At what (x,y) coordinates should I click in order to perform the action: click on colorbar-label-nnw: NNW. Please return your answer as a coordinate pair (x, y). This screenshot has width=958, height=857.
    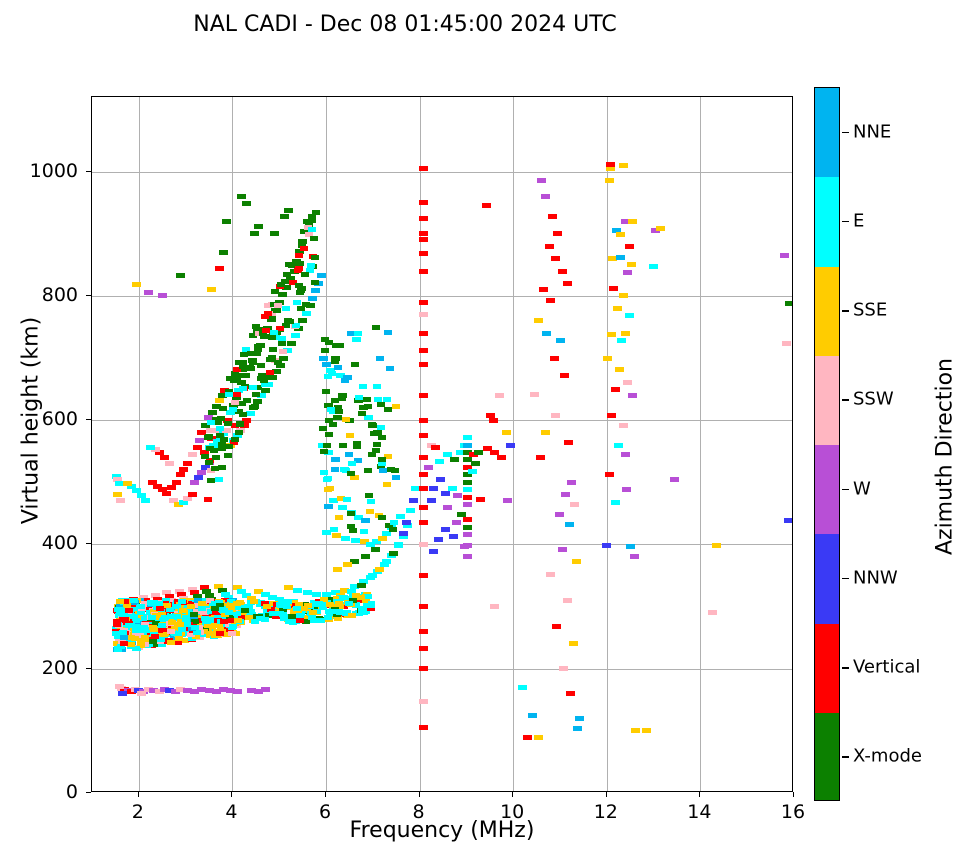
    Looking at the image, I should click on (875, 578).